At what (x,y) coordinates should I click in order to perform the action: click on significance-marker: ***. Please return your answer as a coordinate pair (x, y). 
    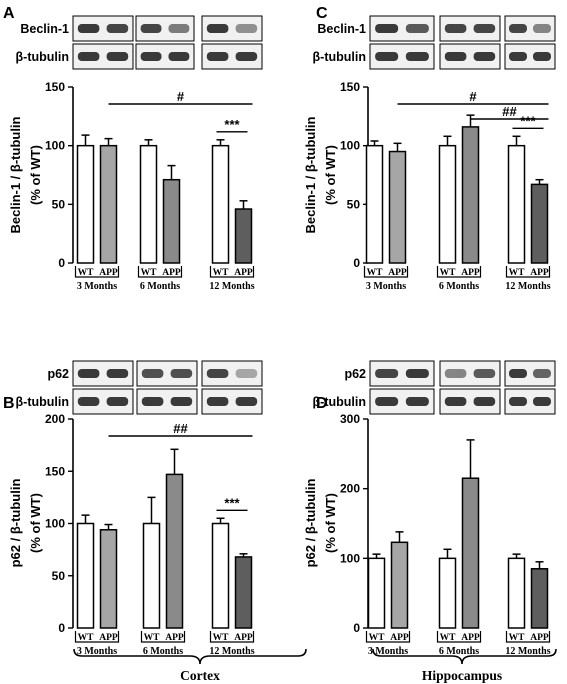
    Looking at the image, I should click on (528, 120).